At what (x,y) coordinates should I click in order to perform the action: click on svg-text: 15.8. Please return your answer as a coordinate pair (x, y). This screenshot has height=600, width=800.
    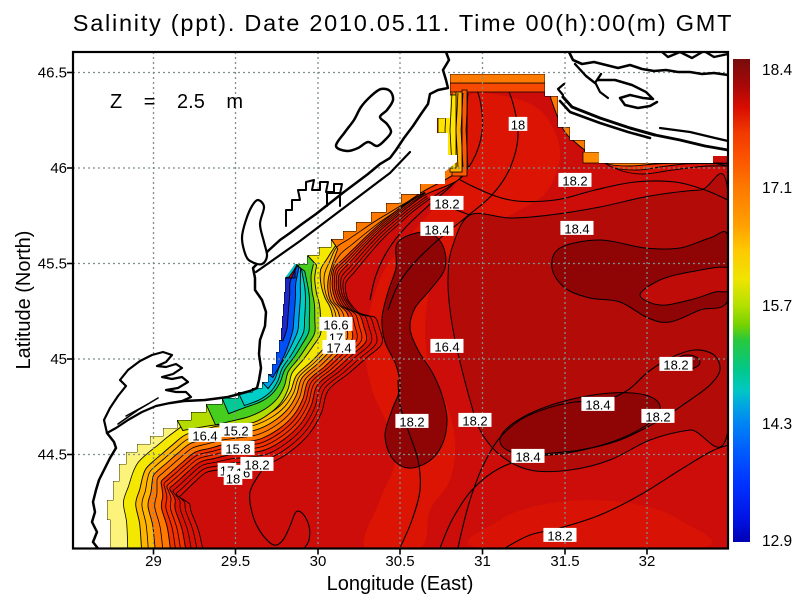
    Looking at the image, I should click on (237, 449).